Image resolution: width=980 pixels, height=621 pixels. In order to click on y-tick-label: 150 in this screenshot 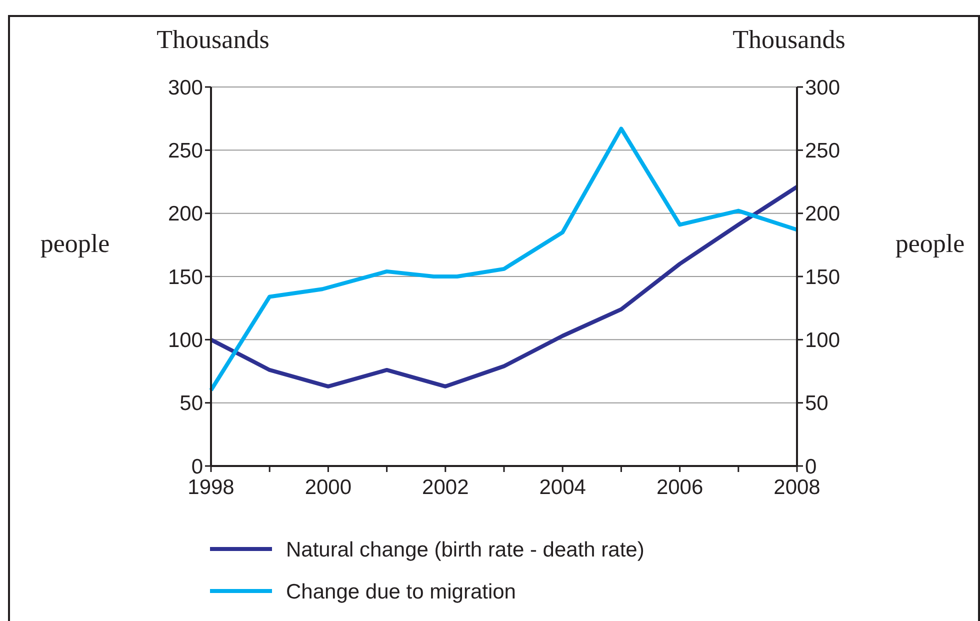, I will do `click(185, 277)`.